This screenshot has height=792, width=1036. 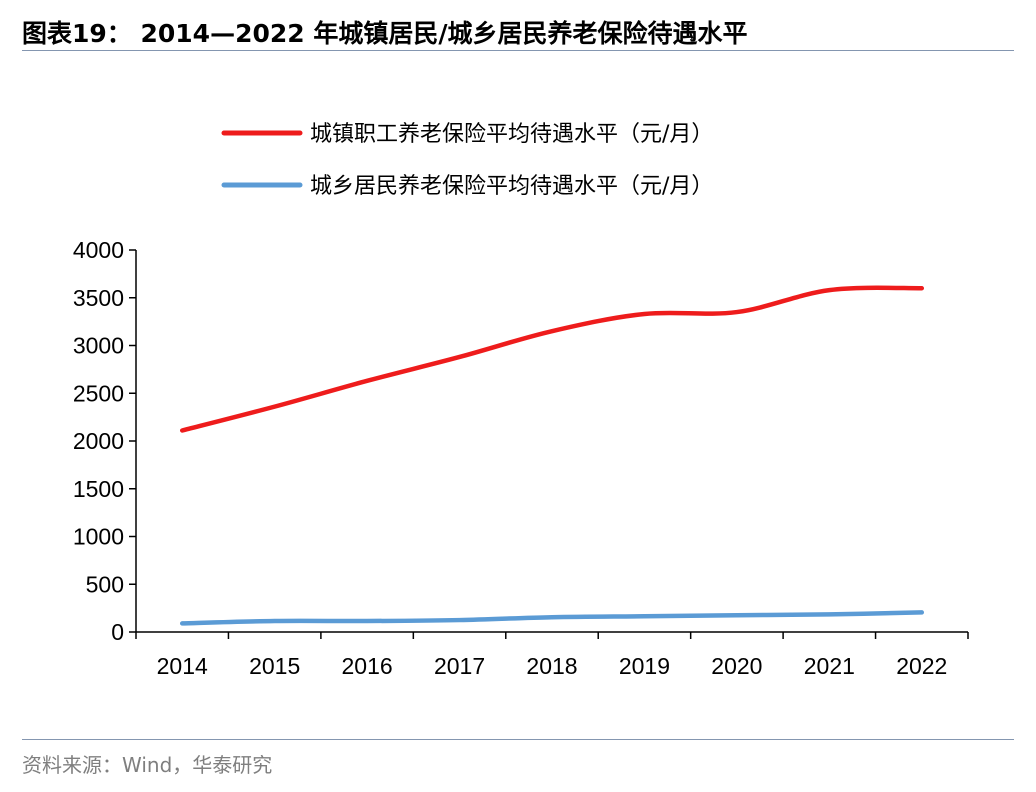 I want to click on x-tick-label: 2014, so click(x=182, y=666).